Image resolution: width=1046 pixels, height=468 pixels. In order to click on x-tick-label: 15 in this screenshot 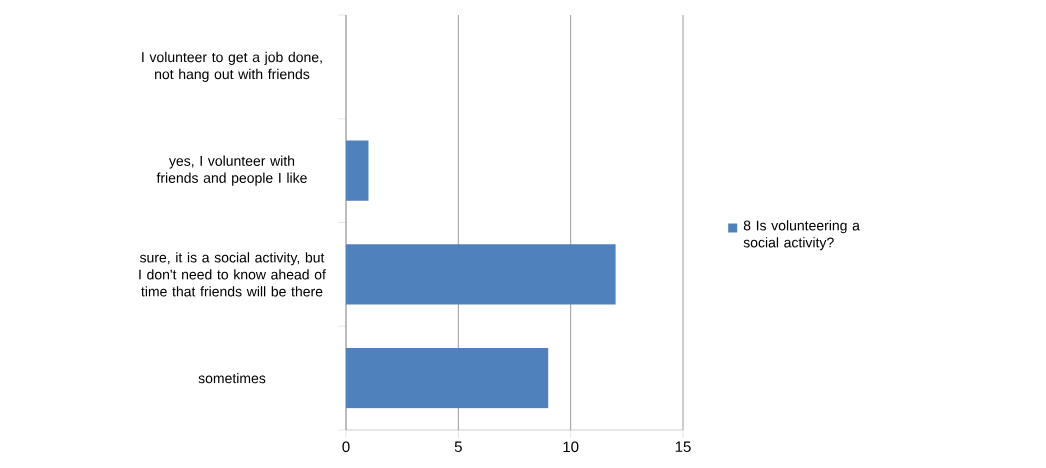, I will do `click(683, 446)`.